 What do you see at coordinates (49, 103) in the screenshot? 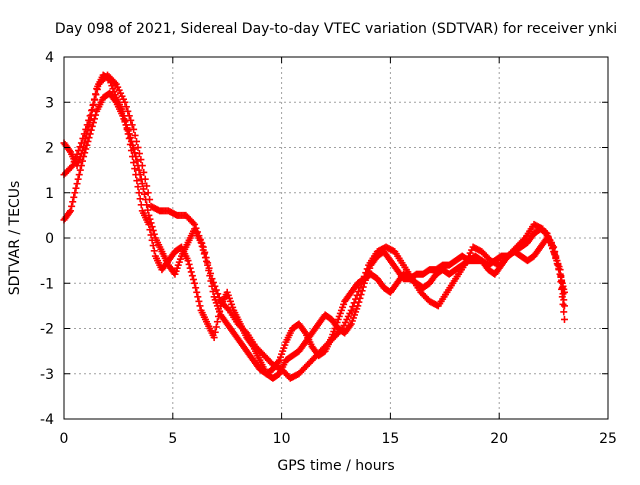
I see `y-tick-label: 3` at bounding box center [49, 103].